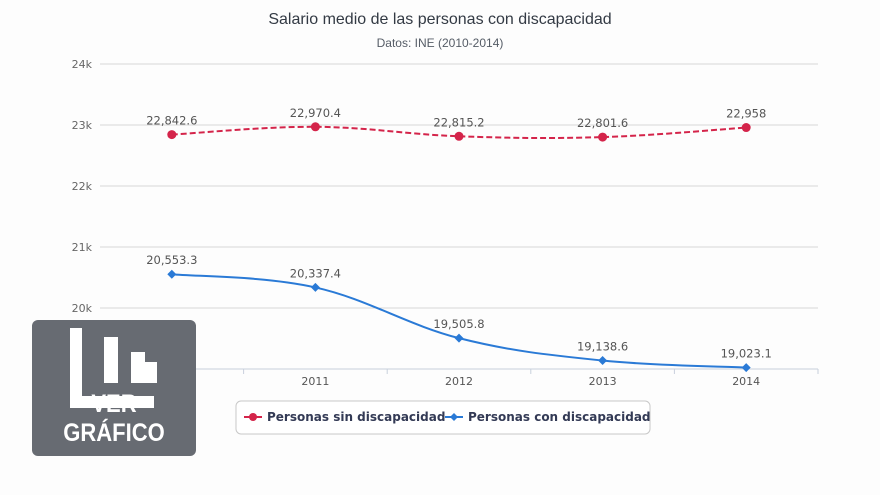 This screenshot has width=880, height=495. Describe the element at coordinates (315, 381) in the screenshot. I see `x-tick-label: 2011` at that location.